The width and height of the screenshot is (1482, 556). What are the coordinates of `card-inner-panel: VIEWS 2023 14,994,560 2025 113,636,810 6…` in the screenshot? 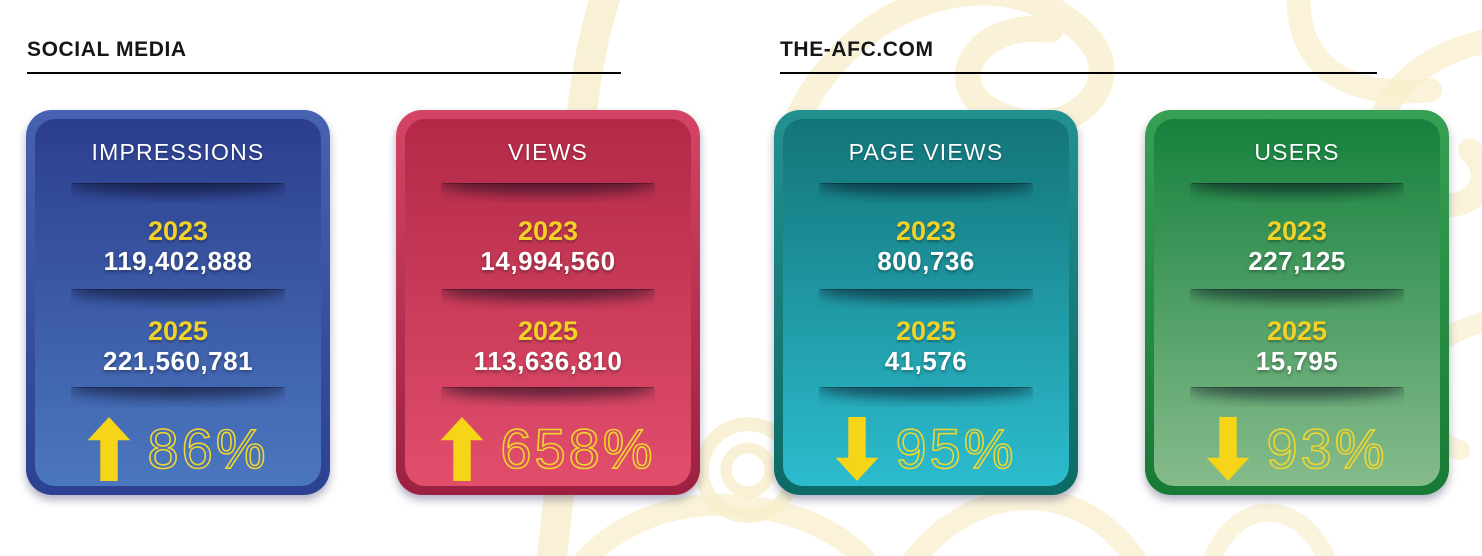 It's located at (548, 302).